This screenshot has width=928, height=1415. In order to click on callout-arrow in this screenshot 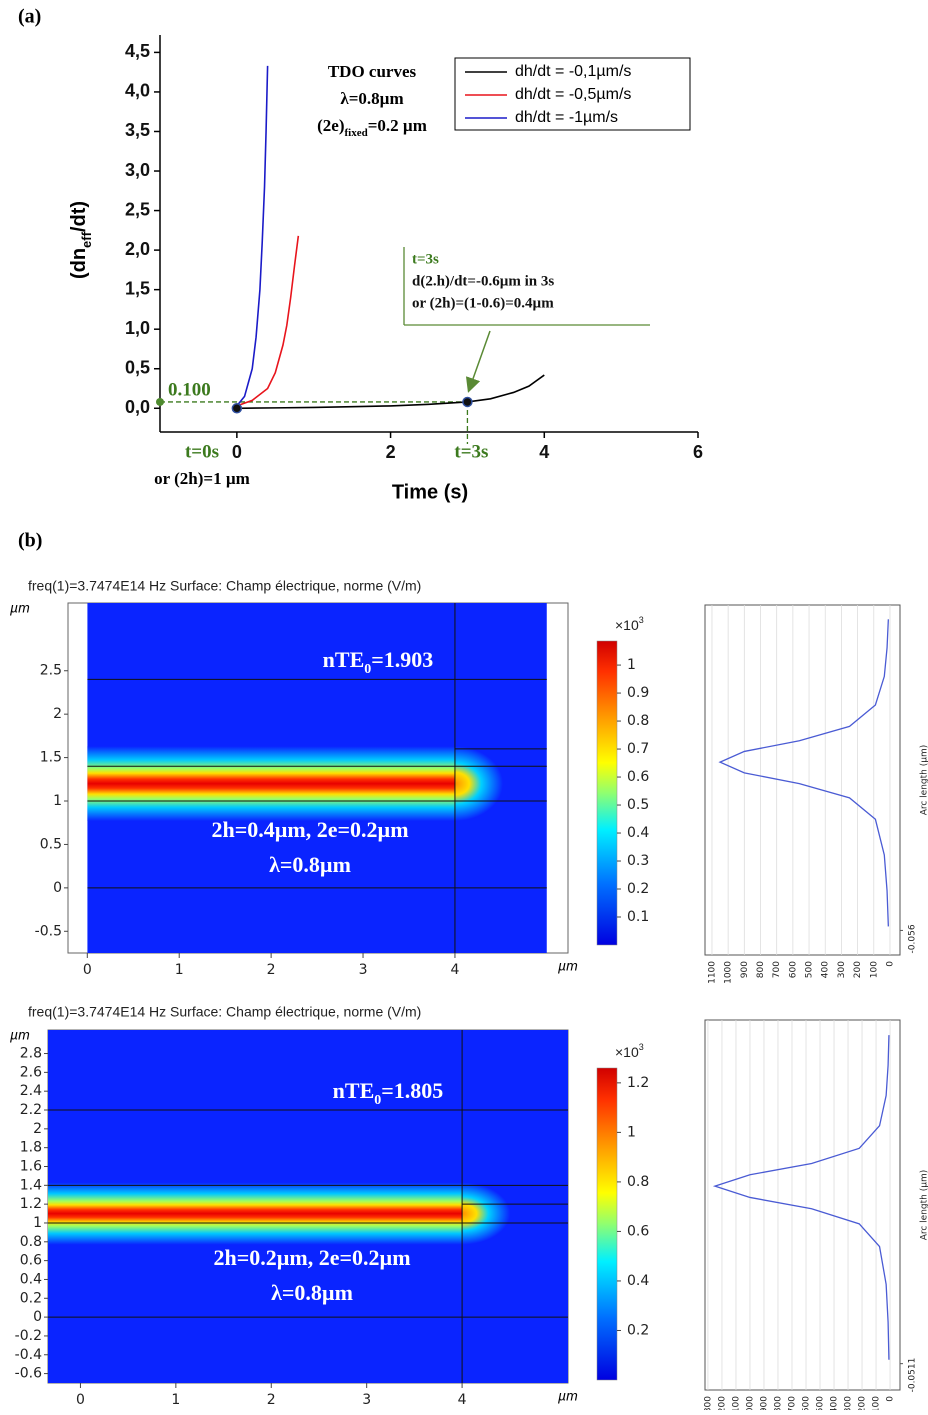, I will do `click(479, 360)`.